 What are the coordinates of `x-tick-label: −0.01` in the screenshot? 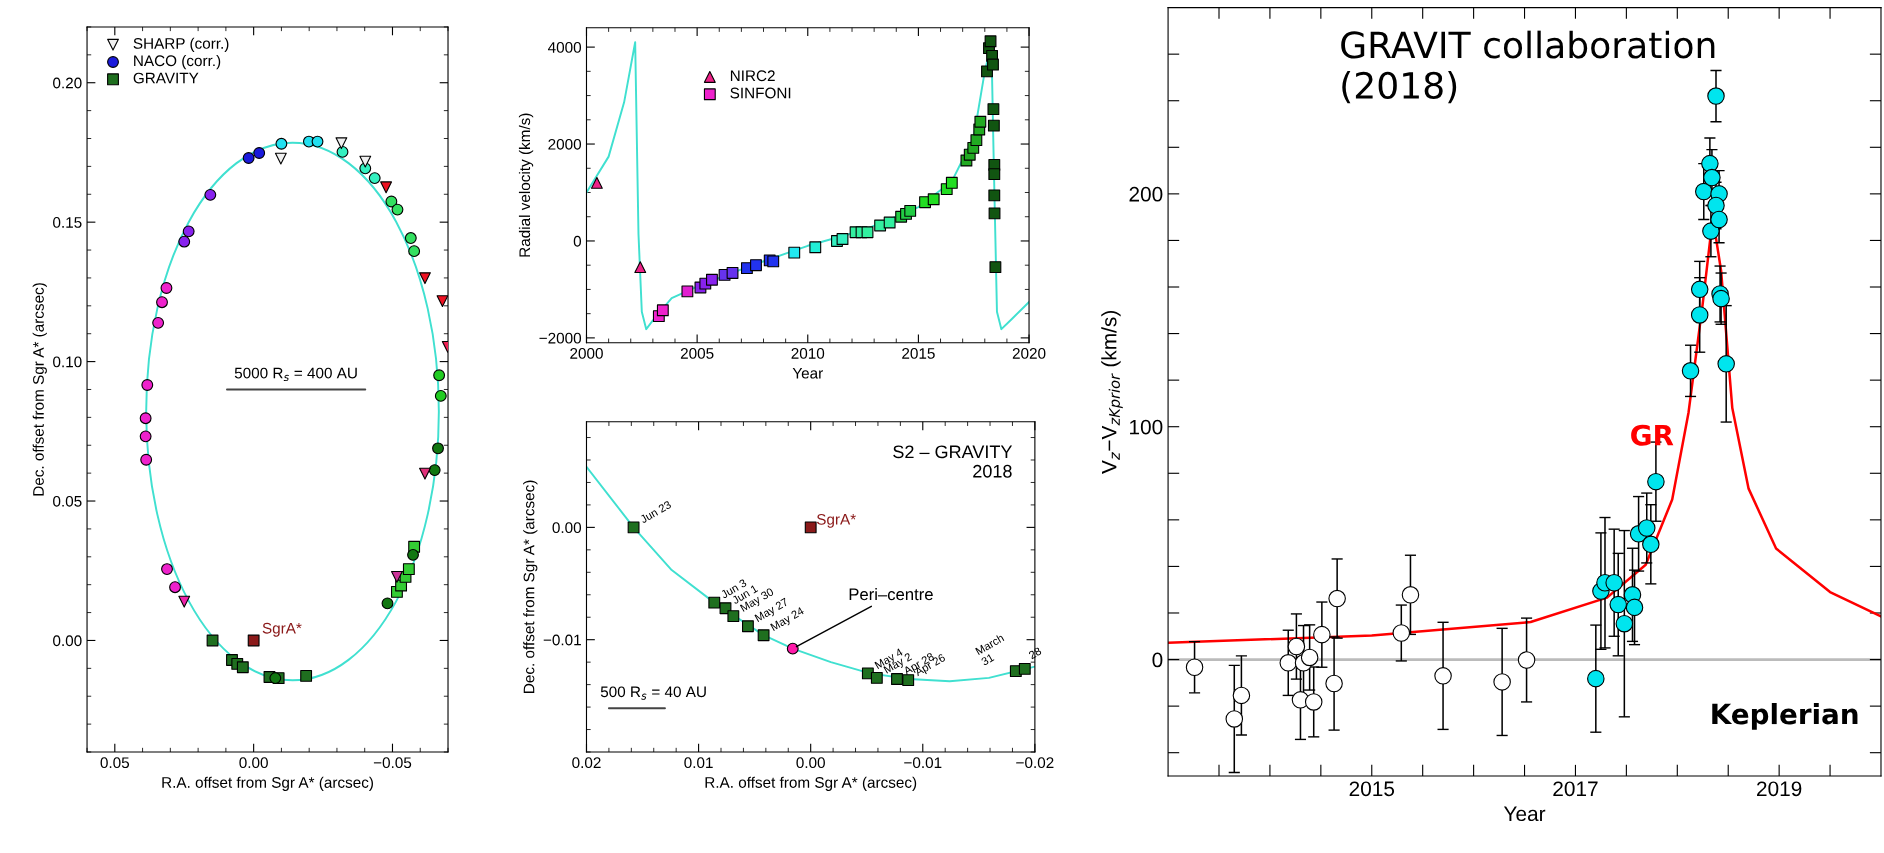 It's located at (923, 763).